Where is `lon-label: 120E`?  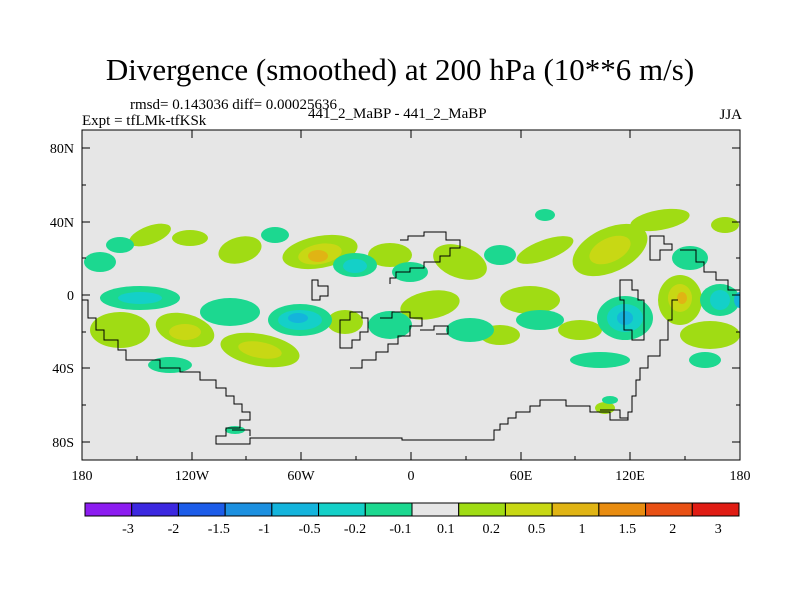
lon-label: 120E is located at coordinates (630, 476).